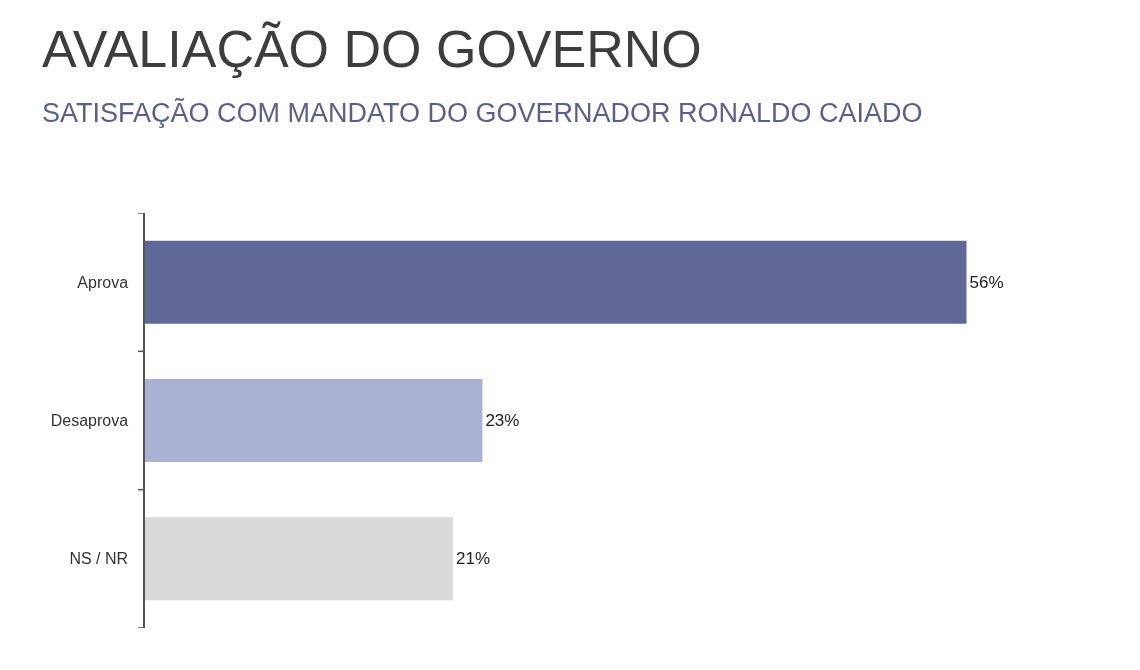  I want to click on data-label: 23%, so click(502, 420).